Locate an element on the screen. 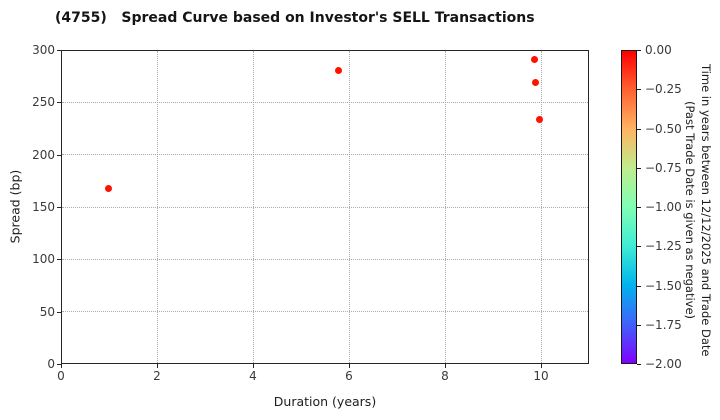  colorbar-tick-label: 0.00 is located at coordinates (658, 50).